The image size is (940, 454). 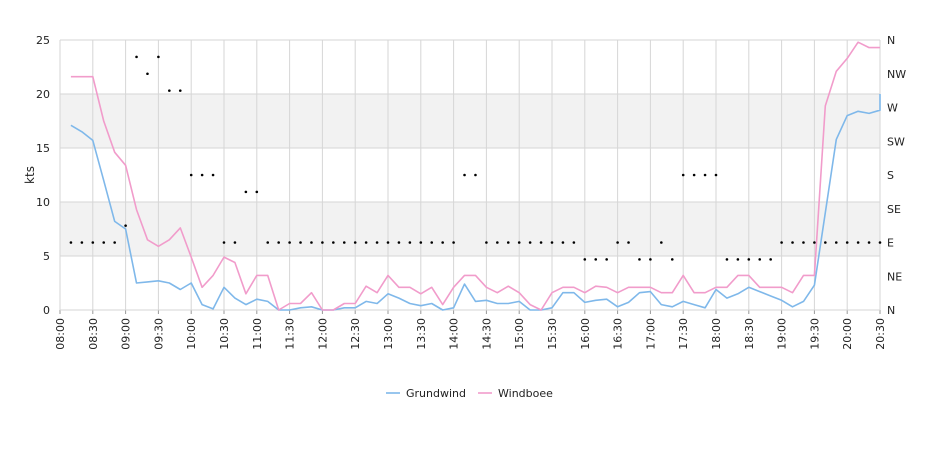 What do you see at coordinates (890, 175) in the screenshot?
I see `direction-tick-label: S` at bounding box center [890, 175].